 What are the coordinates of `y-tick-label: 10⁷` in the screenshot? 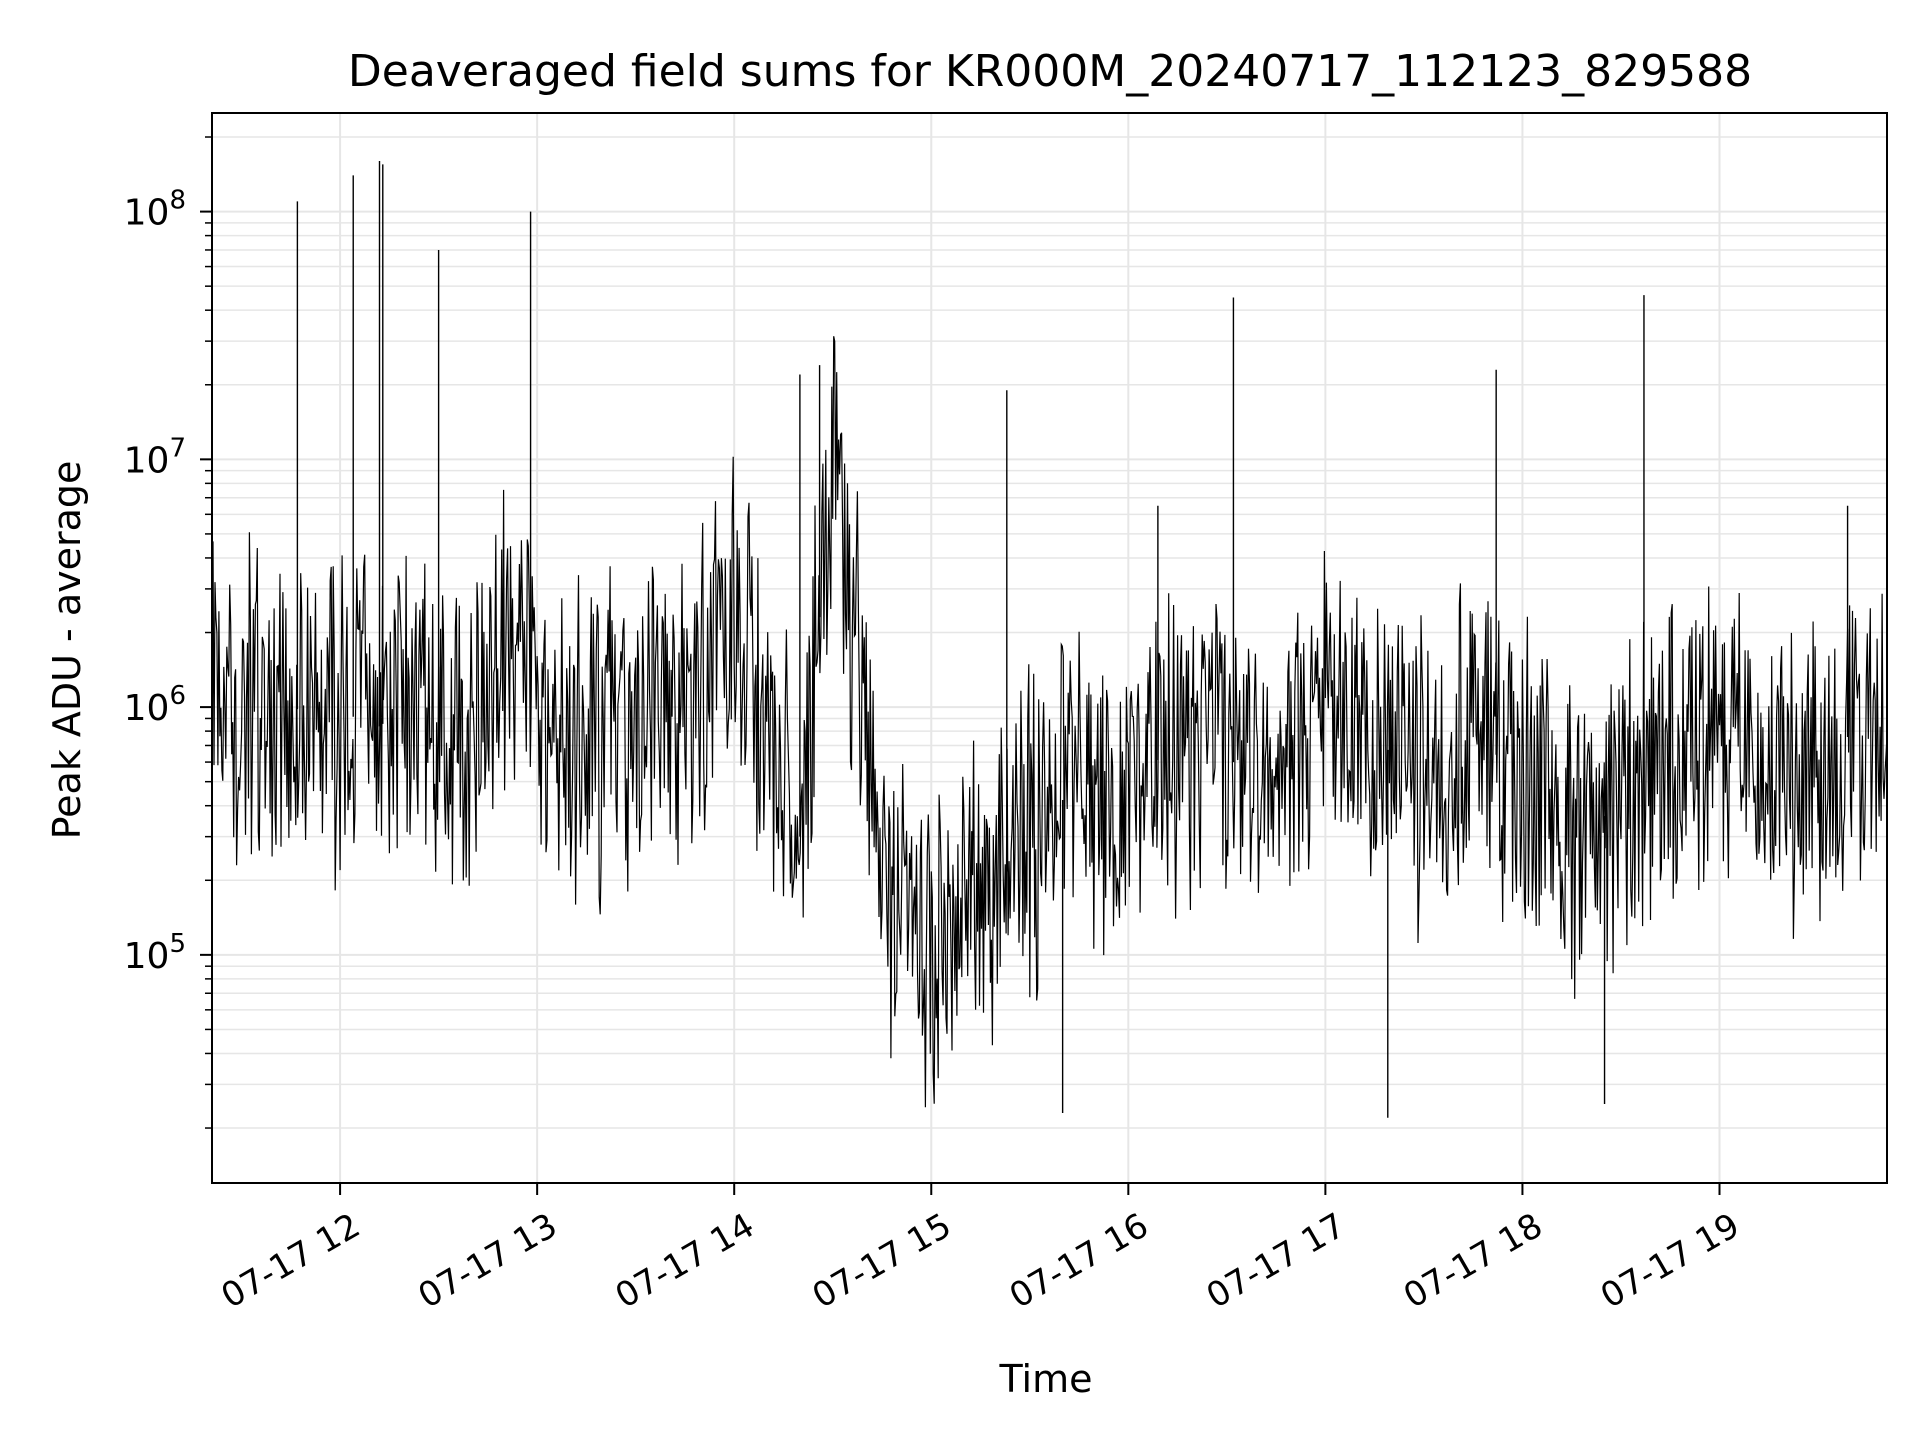 It's located at (155, 457).